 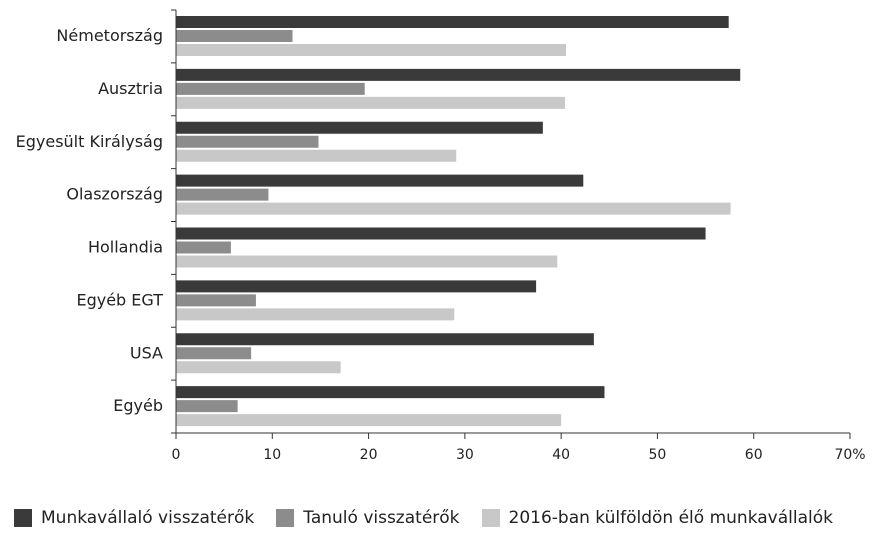 What do you see at coordinates (272, 455) in the screenshot?
I see `x-tick-label: 10` at bounding box center [272, 455].